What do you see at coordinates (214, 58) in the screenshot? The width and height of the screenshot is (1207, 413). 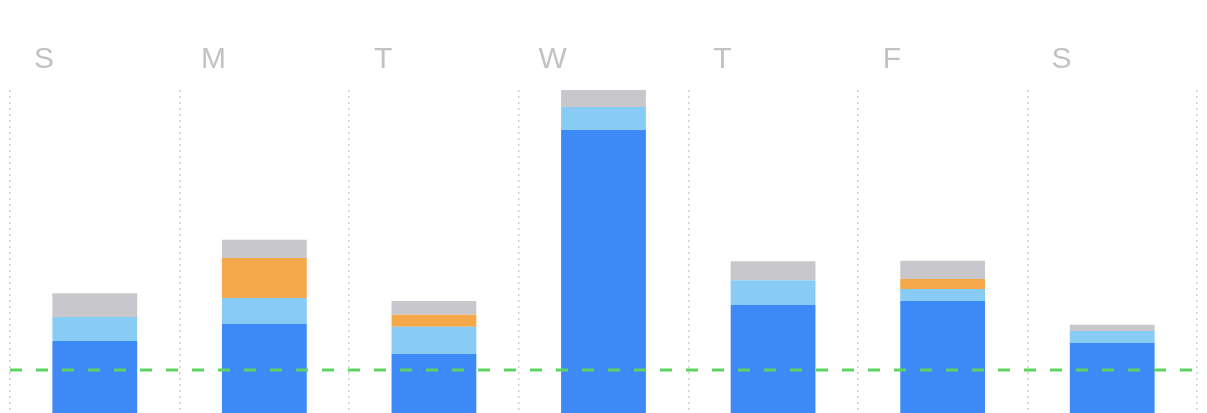 I see `x-tick-label: M` at bounding box center [214, 58].